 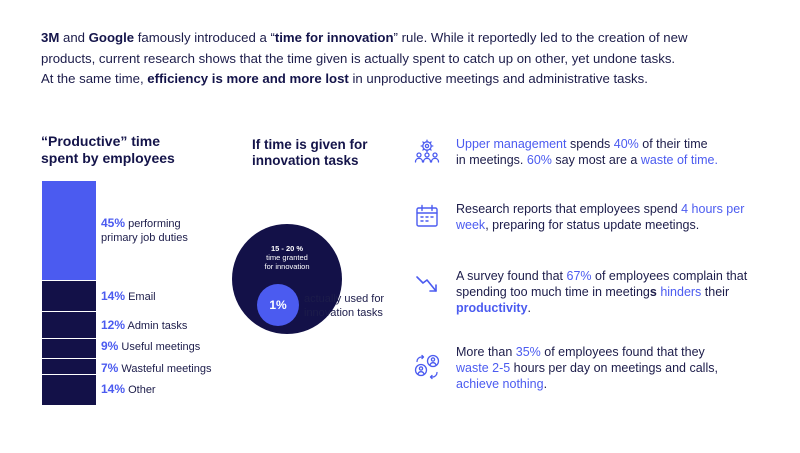 I want to click on innovation-title-line-1: If time is given for, so click(x=310, y=144).